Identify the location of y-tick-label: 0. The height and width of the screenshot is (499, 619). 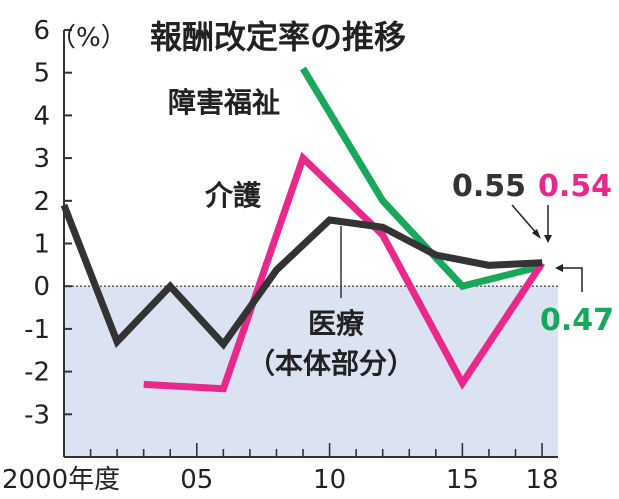
(41, 287).